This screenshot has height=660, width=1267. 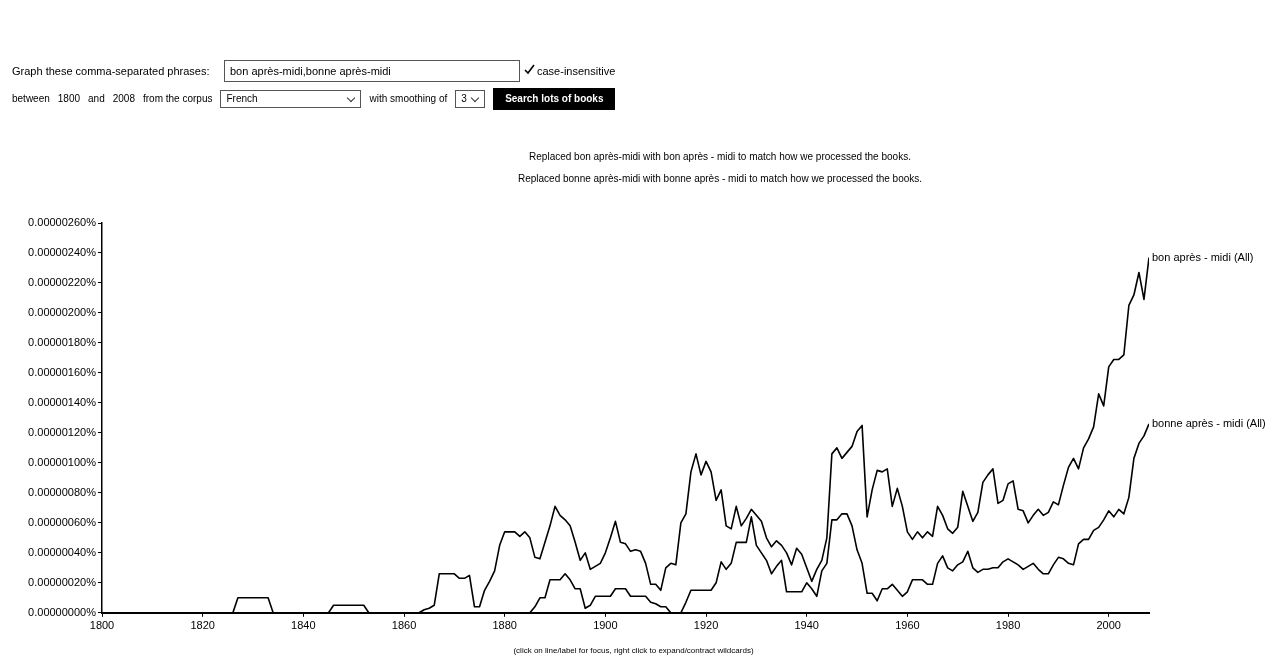 What do you see at coordinates (706, 625) in the screenshot?
I see `x-tick-label: 1920` at bounding box center [706, 625].